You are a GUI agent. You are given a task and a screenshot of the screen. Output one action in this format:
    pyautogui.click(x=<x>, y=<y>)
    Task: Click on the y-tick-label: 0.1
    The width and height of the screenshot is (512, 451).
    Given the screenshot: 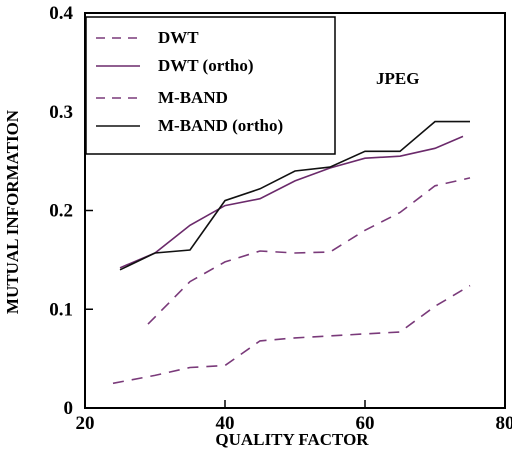 What is the action you would take?
    pyautogui.click(x=61, y=309)
    